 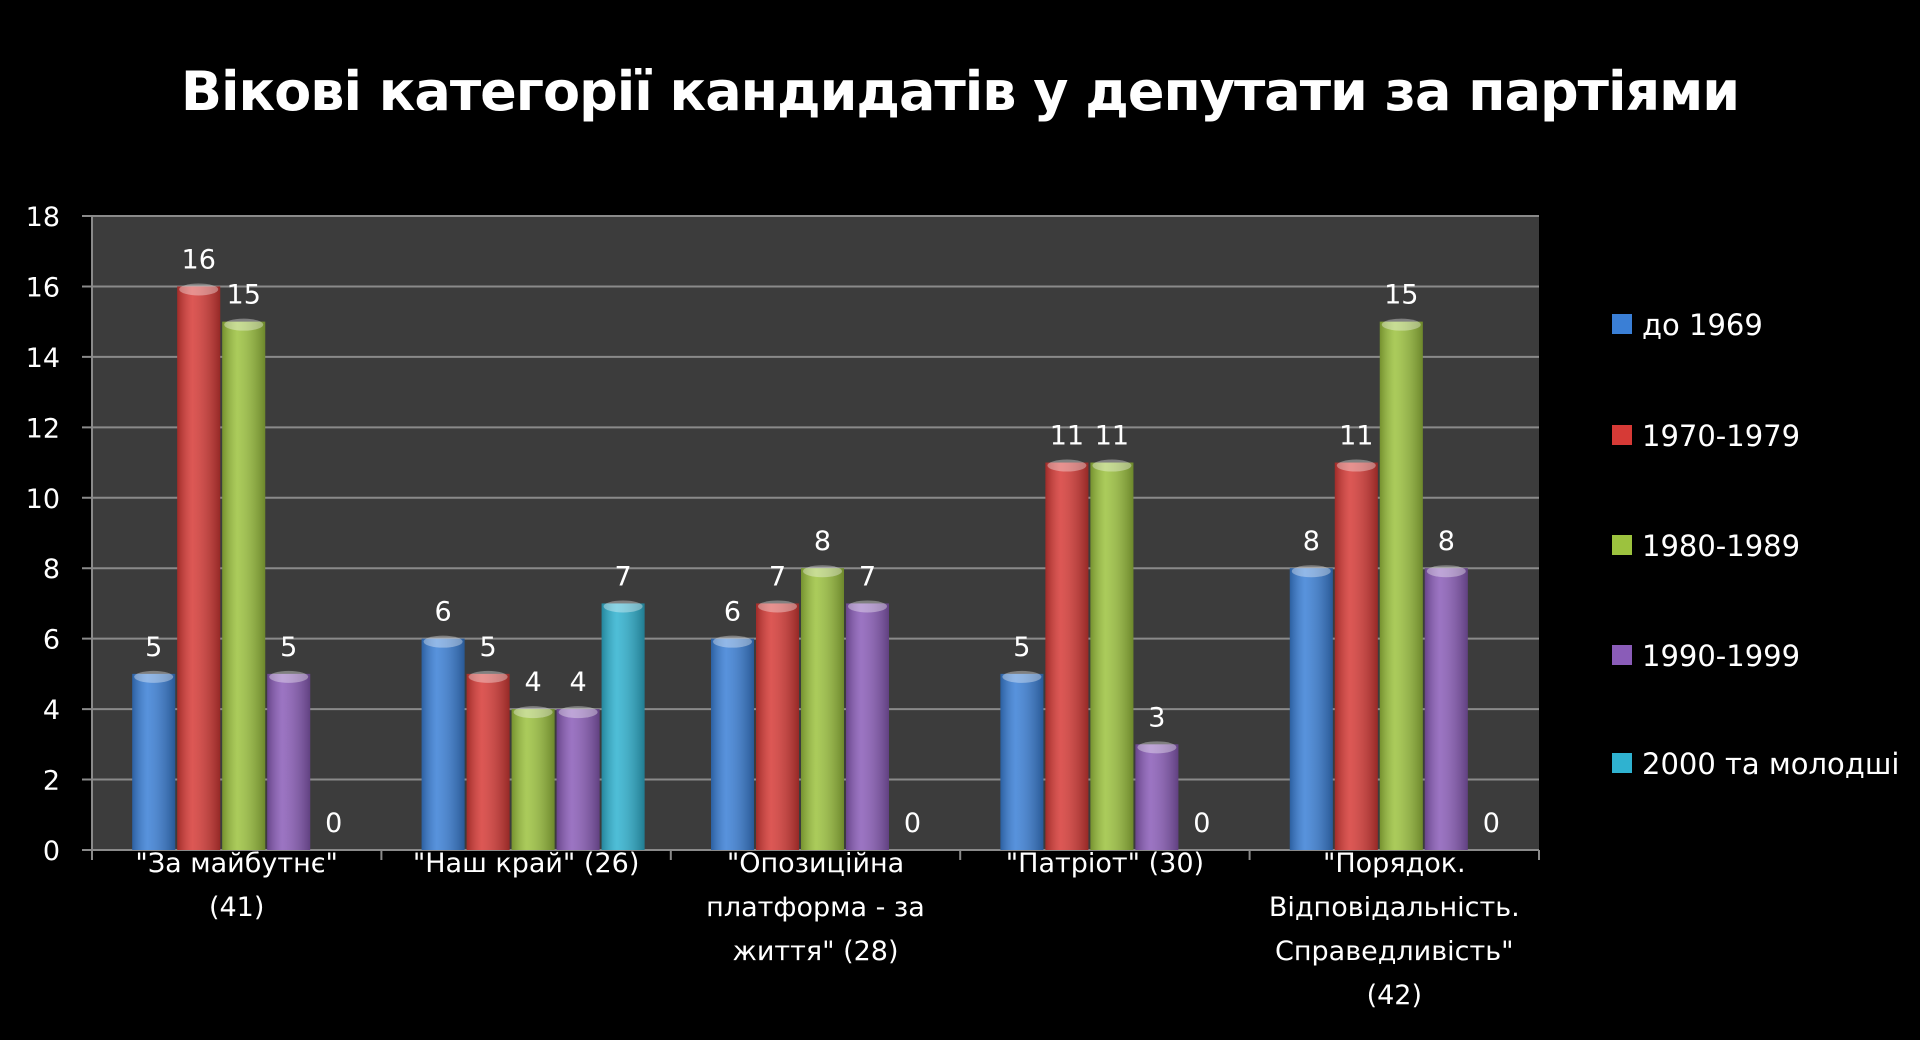 I want to click on y-tick-label: 2, so click(x=51, y=781).